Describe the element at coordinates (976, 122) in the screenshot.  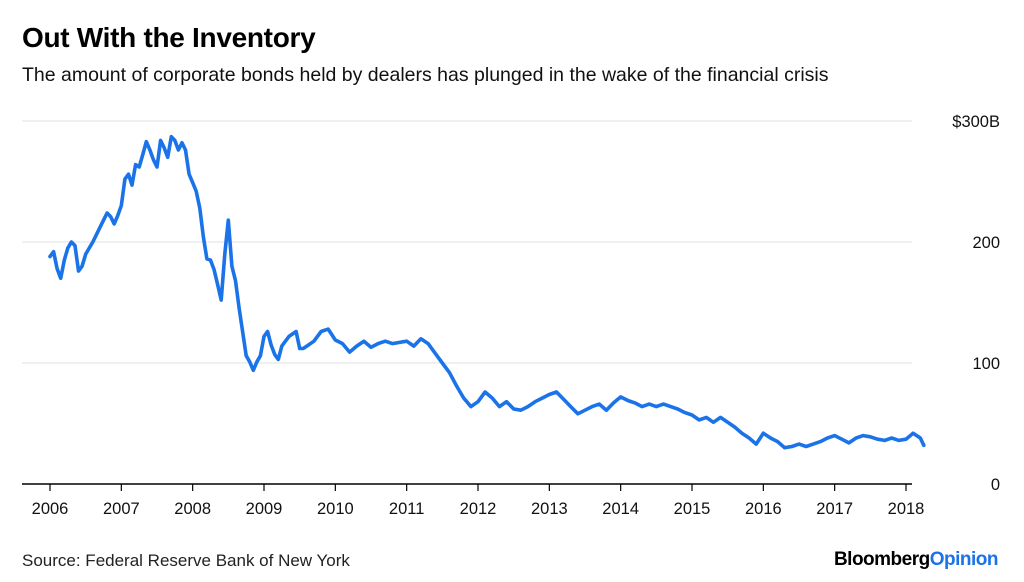
I see `y-tick-label: $300B` at that location.